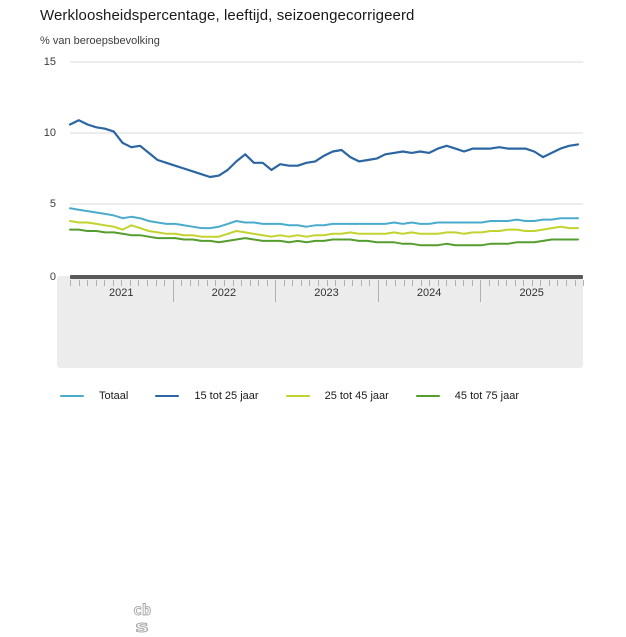 Image resolution: width=626 pixels, height=637 pixels. Describe the element at coordinates (531, 293) in the screenshot. I see `year-label-2025: 2025` at that location.